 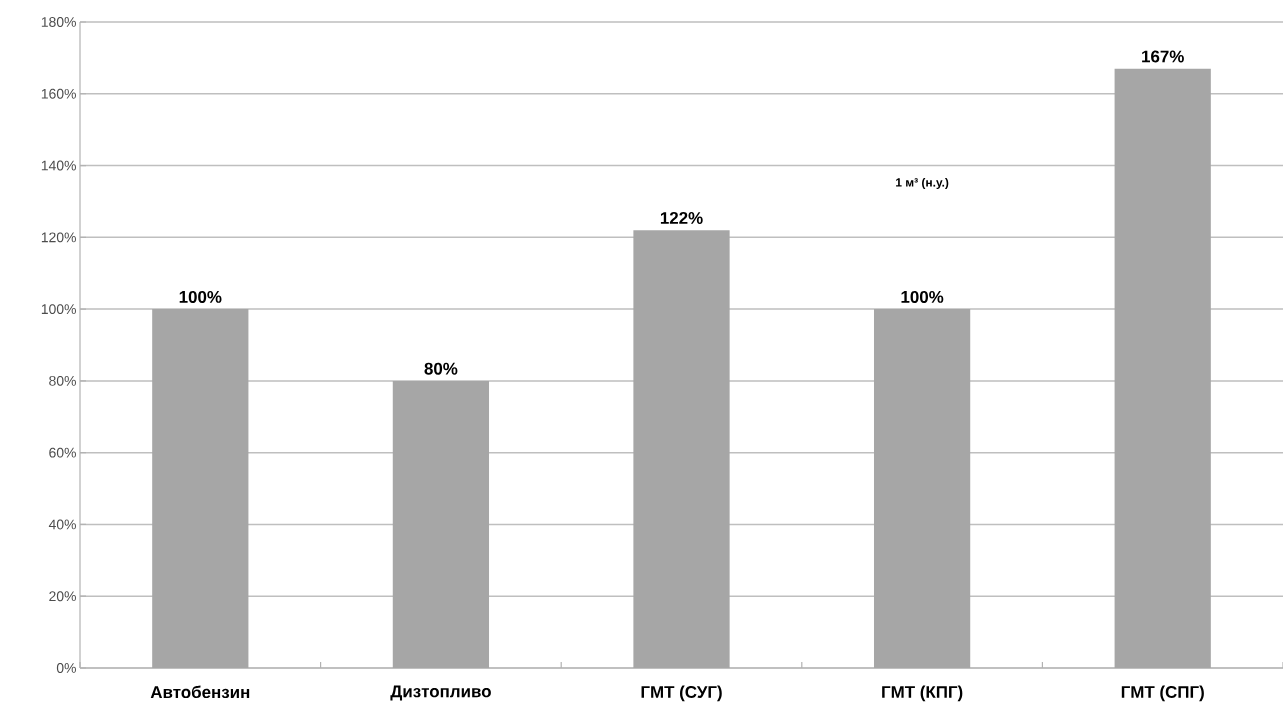 I want to click on y-tick-label: 20%, so click(x=62, y=596).